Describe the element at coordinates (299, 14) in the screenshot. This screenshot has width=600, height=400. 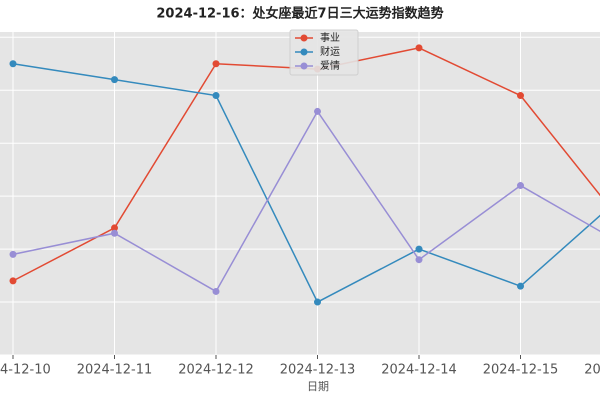
I see `chart-title: 2024-12-16：处女座最近7日三大运势指数趋势` at that location.